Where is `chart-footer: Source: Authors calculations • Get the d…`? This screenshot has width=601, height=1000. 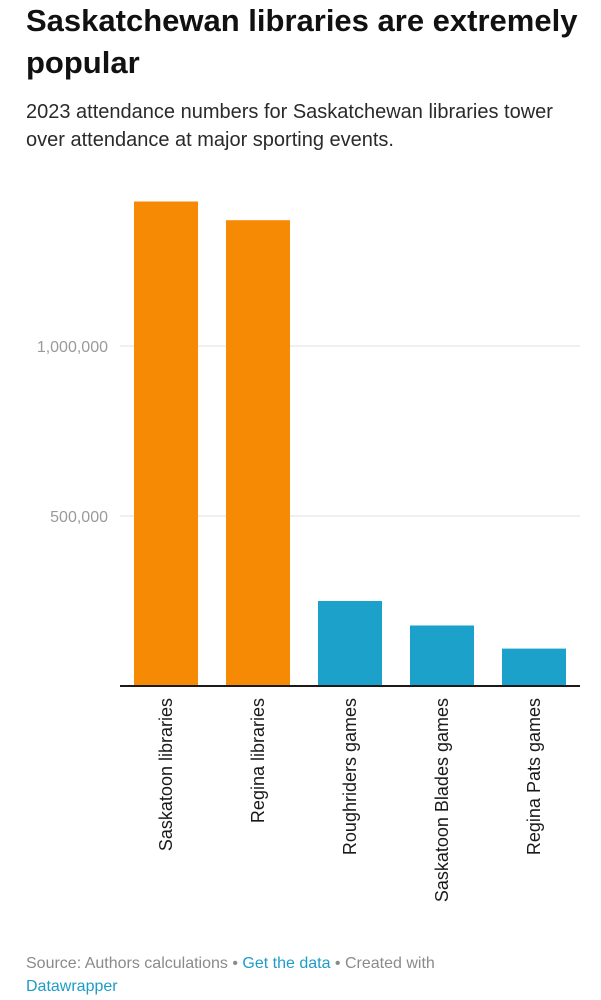
chart-footer: Source: Authors calculations • Get the d… is located at coordinates (306, 975).